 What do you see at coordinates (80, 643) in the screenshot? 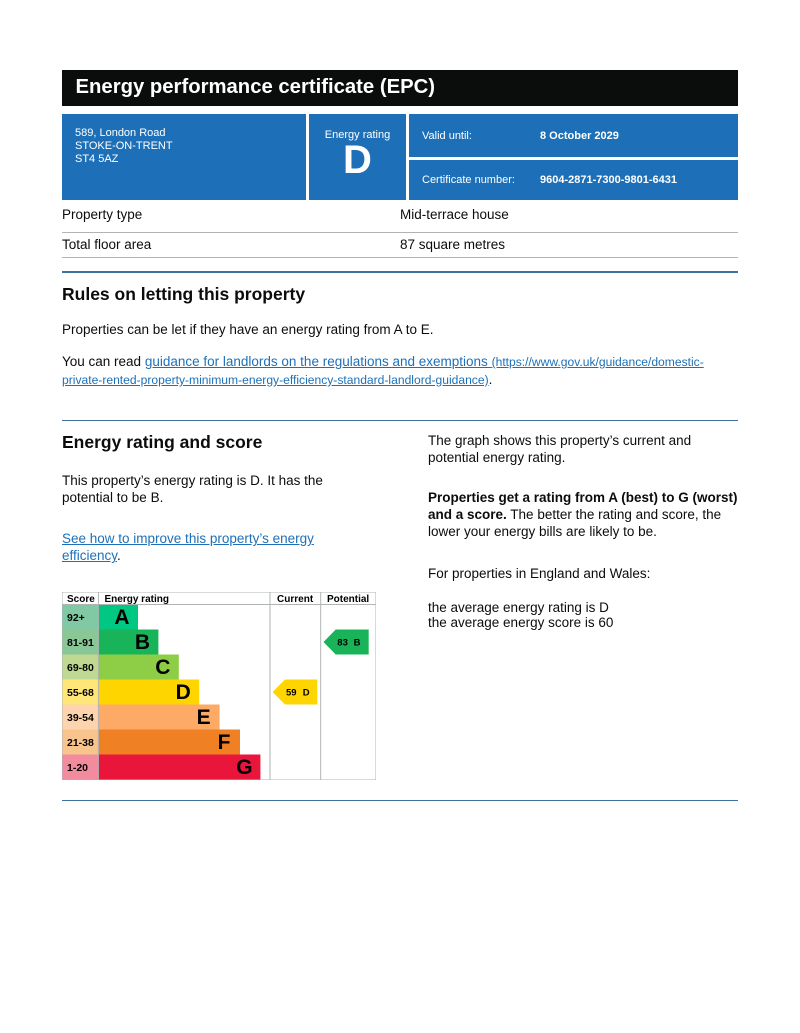
I see `svg-text: 81-91` at bounding box center [80, 643].